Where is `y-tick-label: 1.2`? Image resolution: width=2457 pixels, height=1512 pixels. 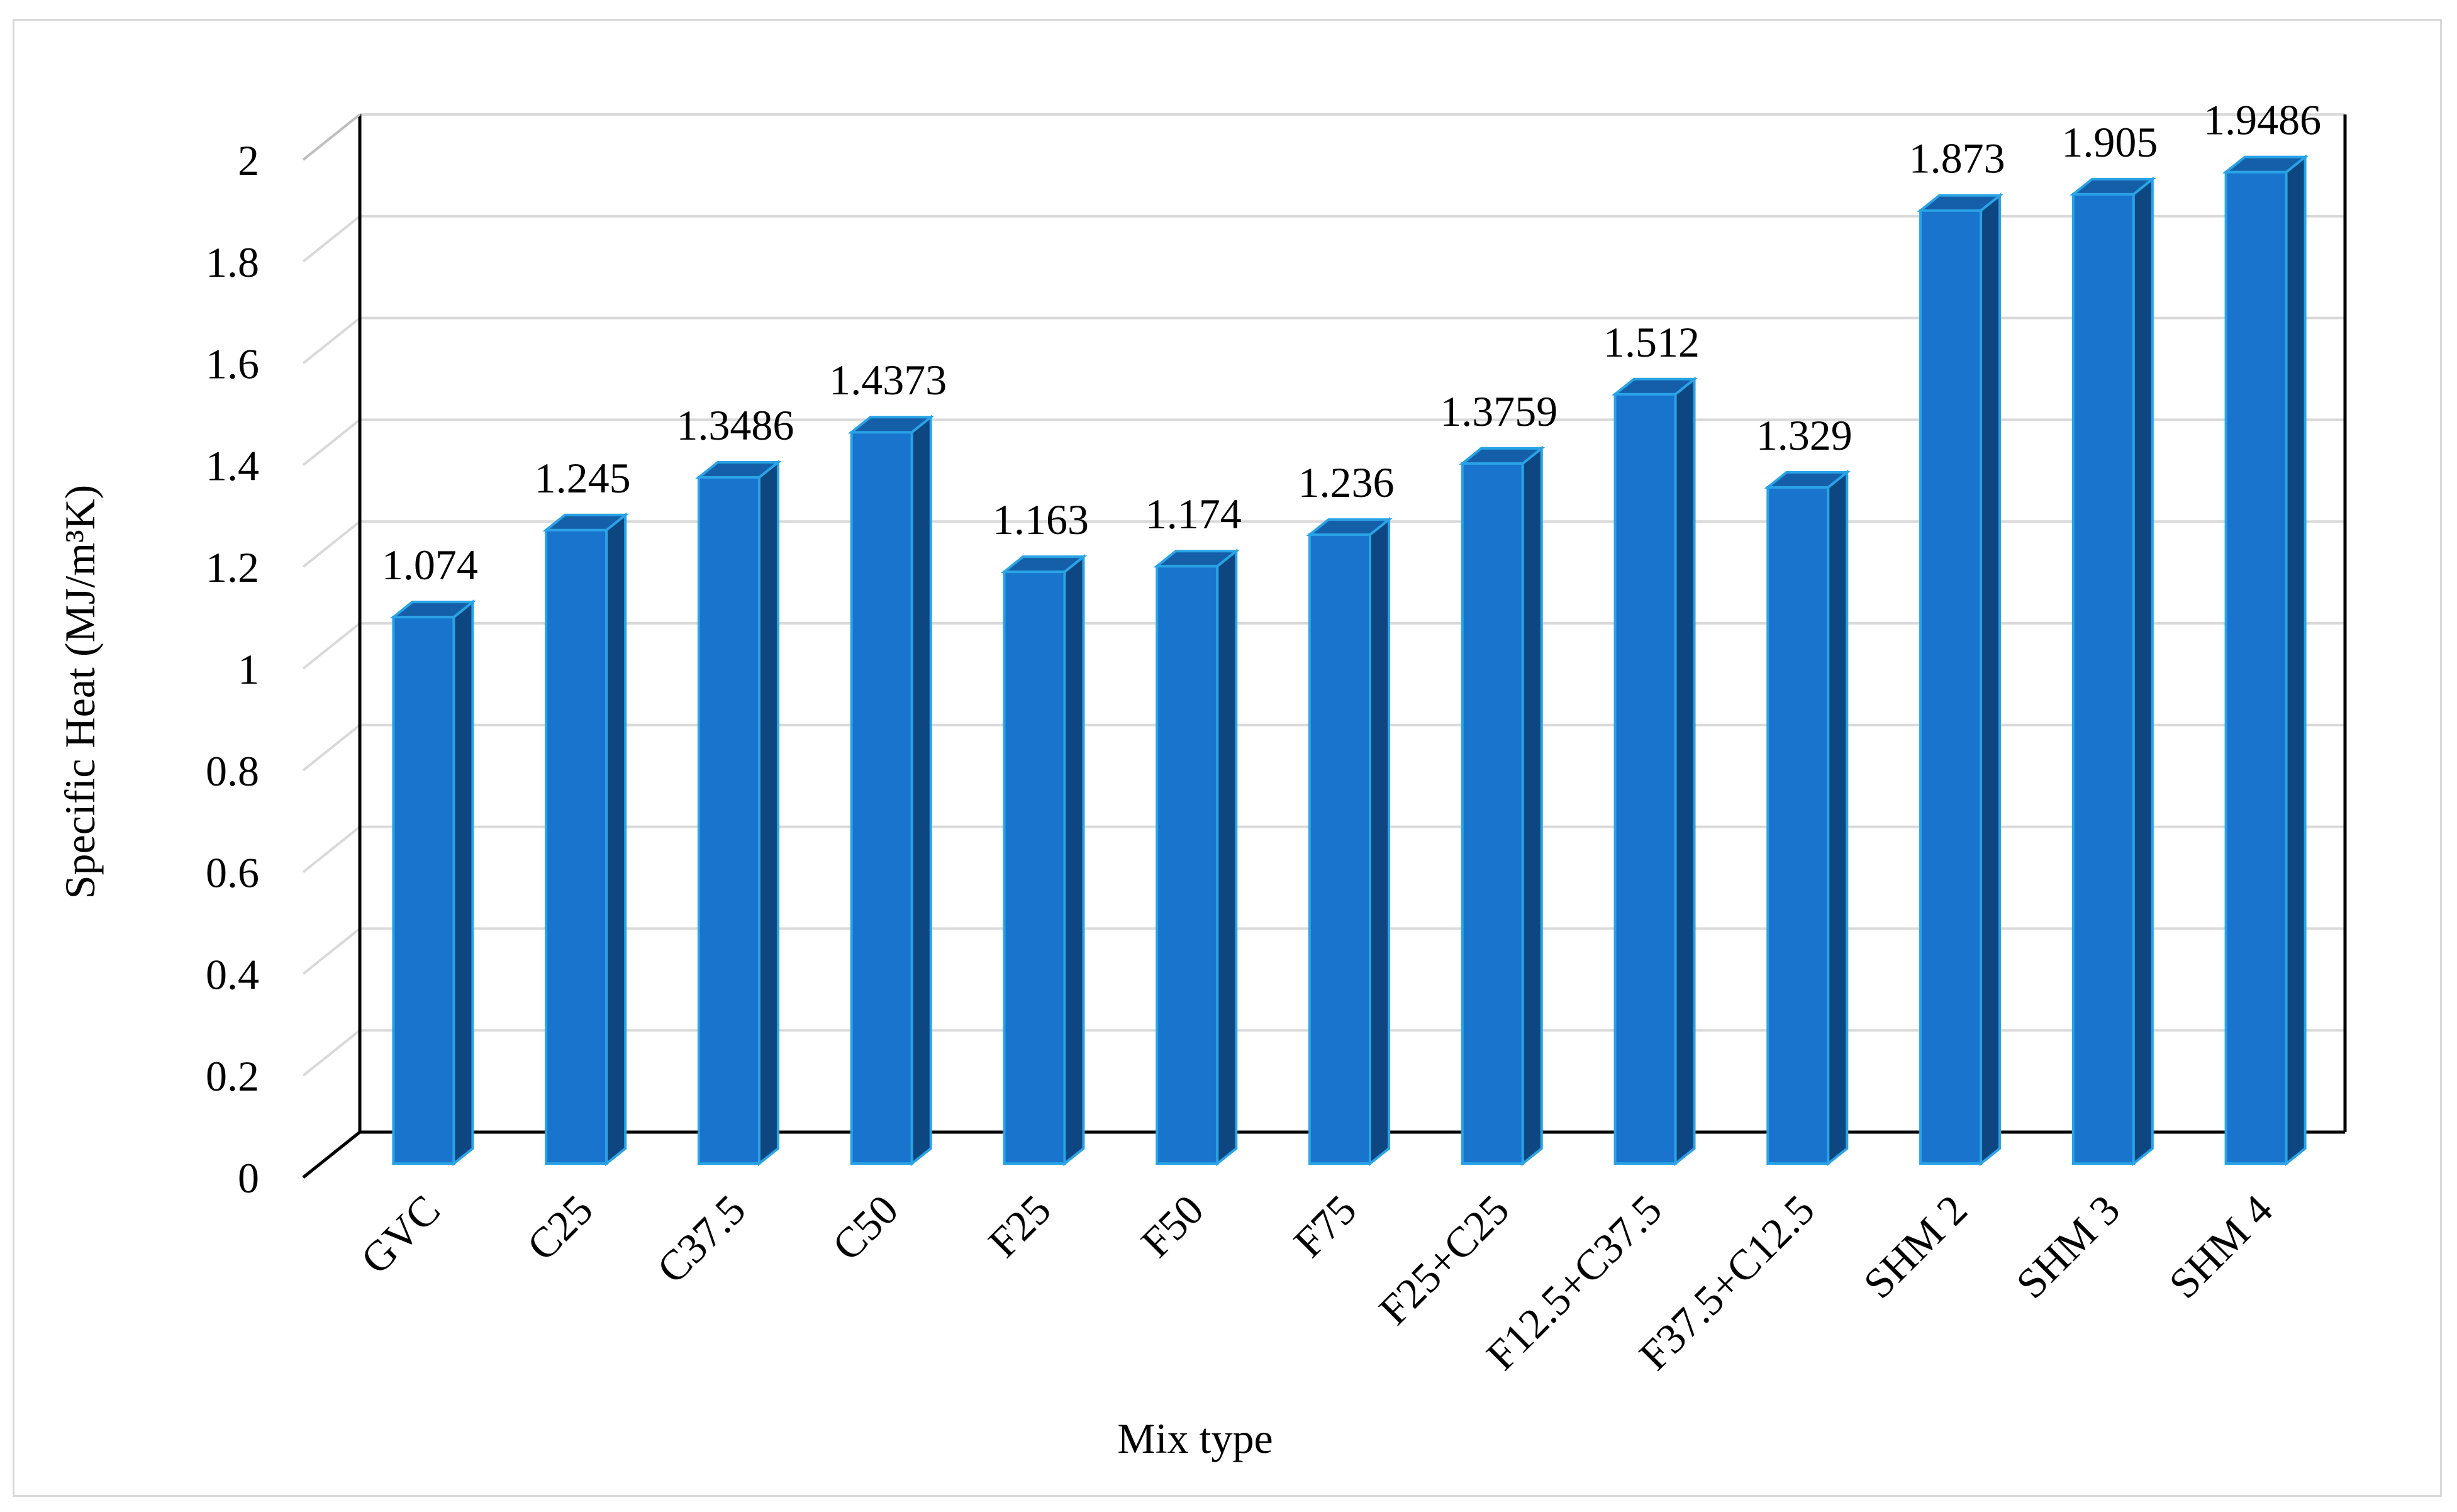 y-tick-label: 1.2 is located at coordinates (232, 567).